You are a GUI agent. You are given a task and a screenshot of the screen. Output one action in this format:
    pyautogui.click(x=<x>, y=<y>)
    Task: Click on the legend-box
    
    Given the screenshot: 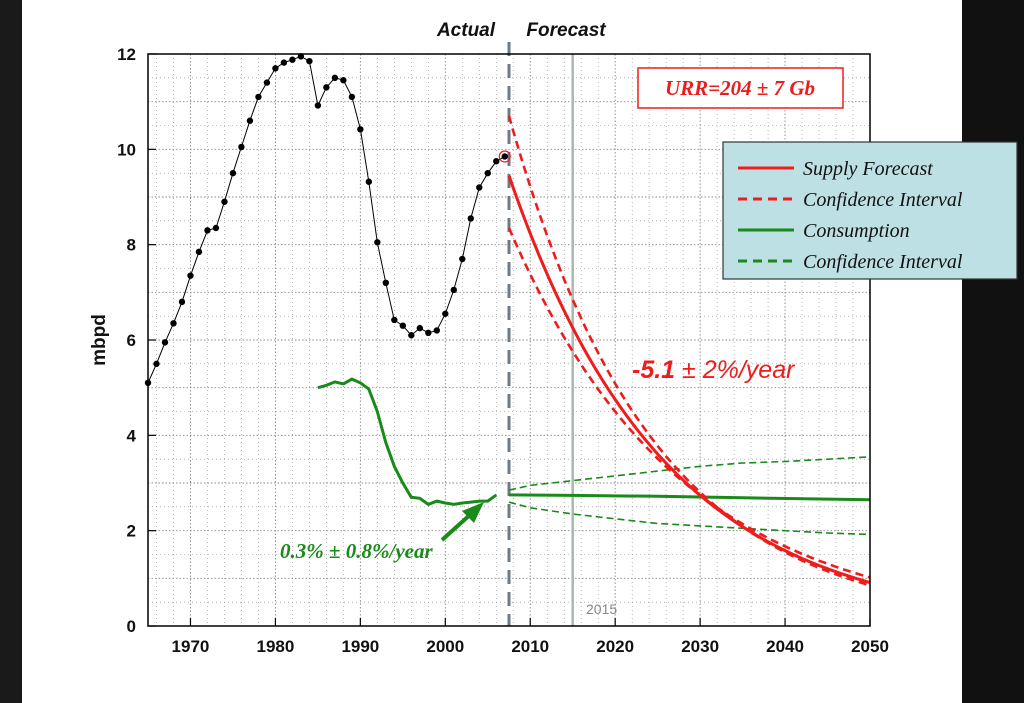 What is the action you would take?
    pyautogui.click(x=870, y=210)
    